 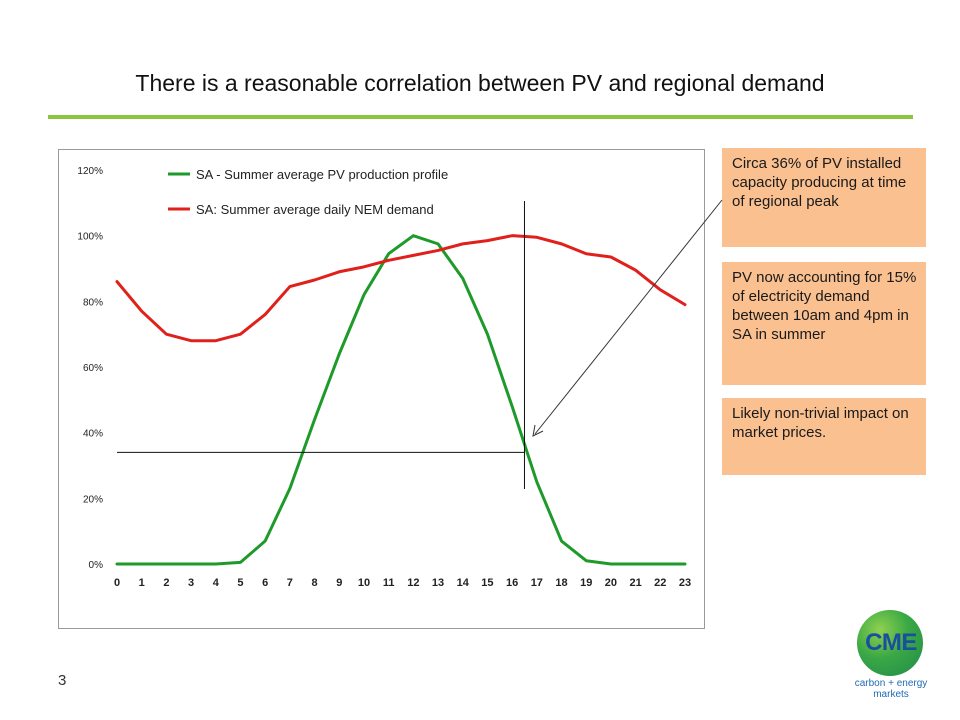 What do you see at coordinates (93, 368) in the screenshot?
I see `y-tick-label: 60%` at bounding box center [93, 368].